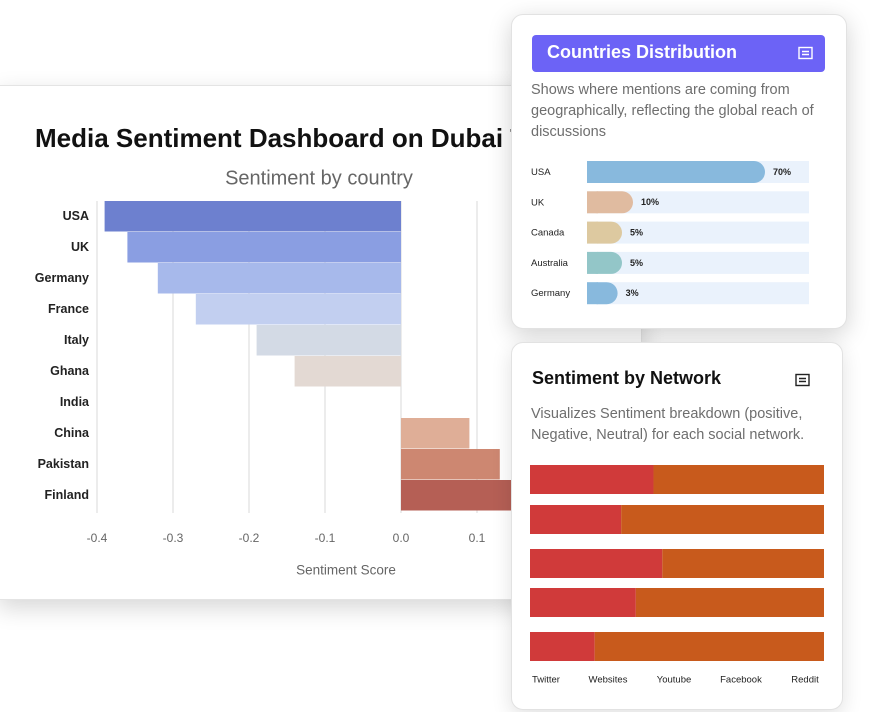 The image size is (892, 712). I want to click on y-tick-label: UK, so click(80, 247).